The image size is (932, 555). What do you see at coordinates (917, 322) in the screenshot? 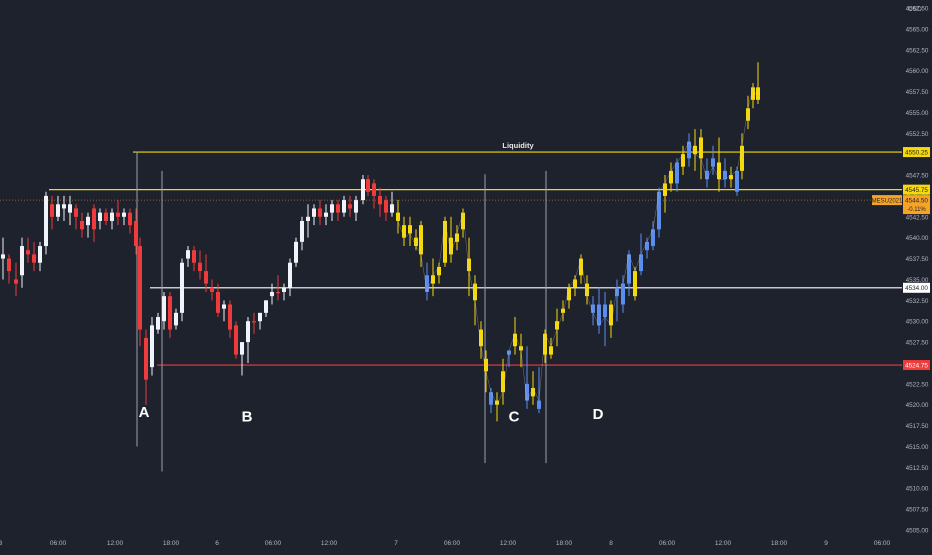
I see `y-tick-label: 4530.00` at bounding box center [917, 322].